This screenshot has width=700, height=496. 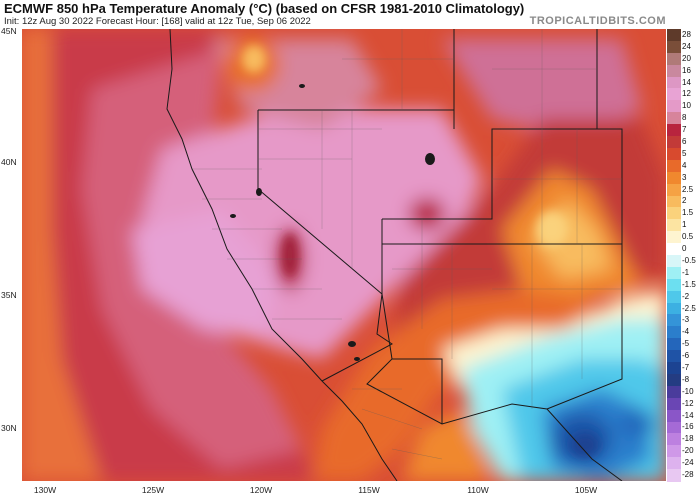 What do you see at coordinates (686, 379) in the screenshot?
I see `colorbar-label: -8` at bounding box center [686, 379].